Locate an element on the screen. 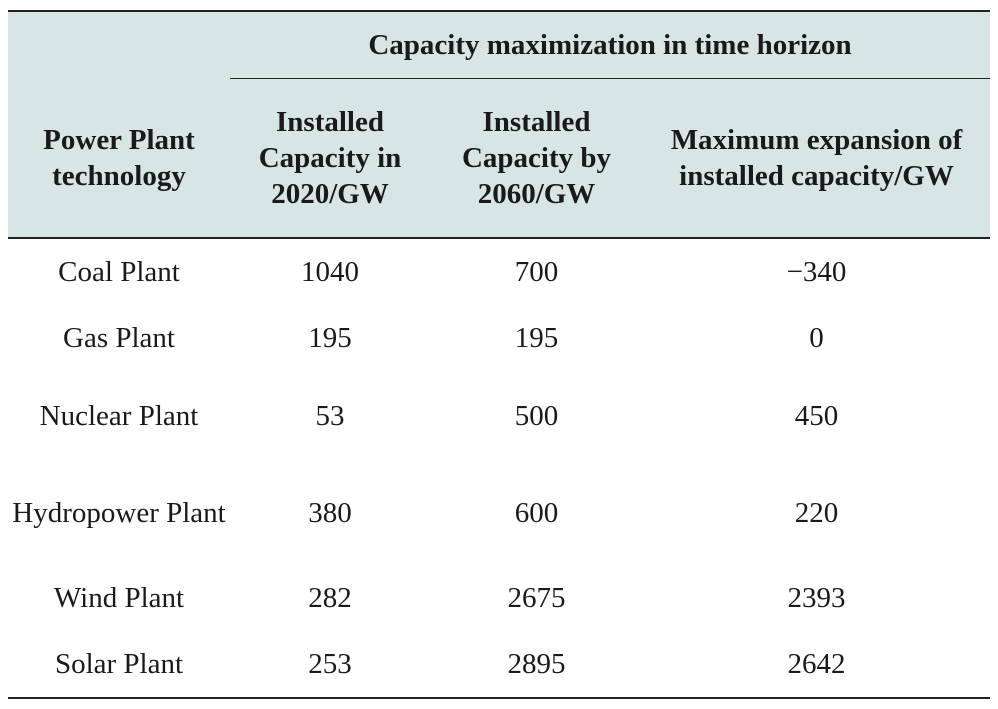 This screenshot has width=998, height=709. expansion-cell: 450 is located at coordinates (816, 416).